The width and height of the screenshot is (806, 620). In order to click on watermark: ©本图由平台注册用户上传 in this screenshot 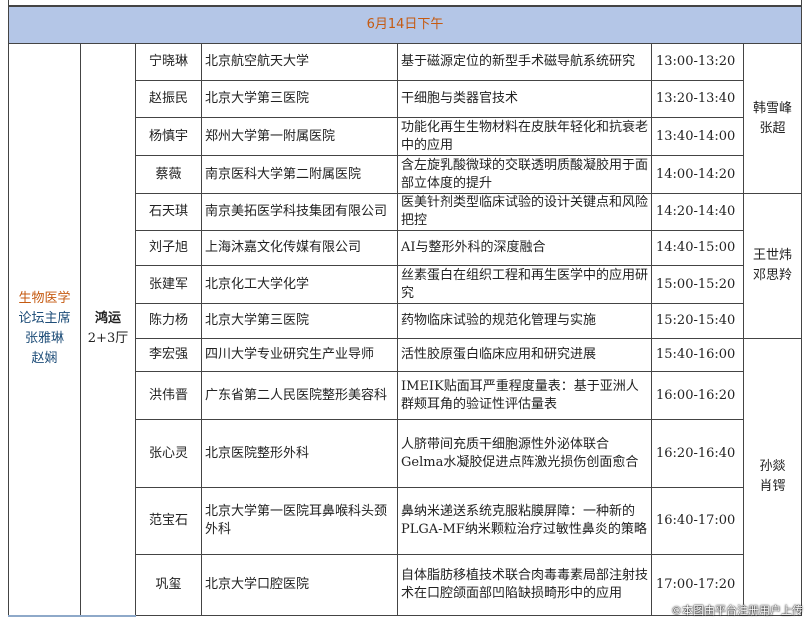, I will do `click(737, 610)`.